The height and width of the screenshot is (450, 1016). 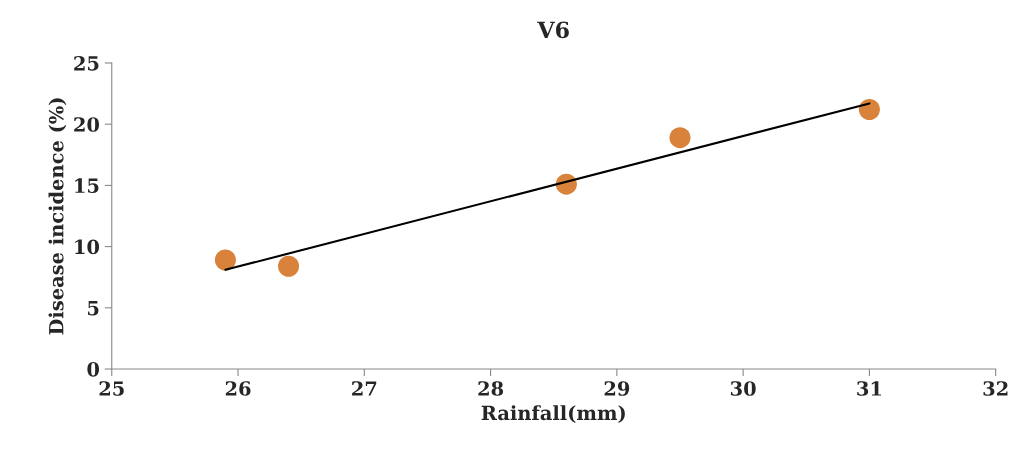 What do you see at coordinates (238, 388) in the screenshot?
I see `x-tick-label: 26` at bounding box center [238, 388].